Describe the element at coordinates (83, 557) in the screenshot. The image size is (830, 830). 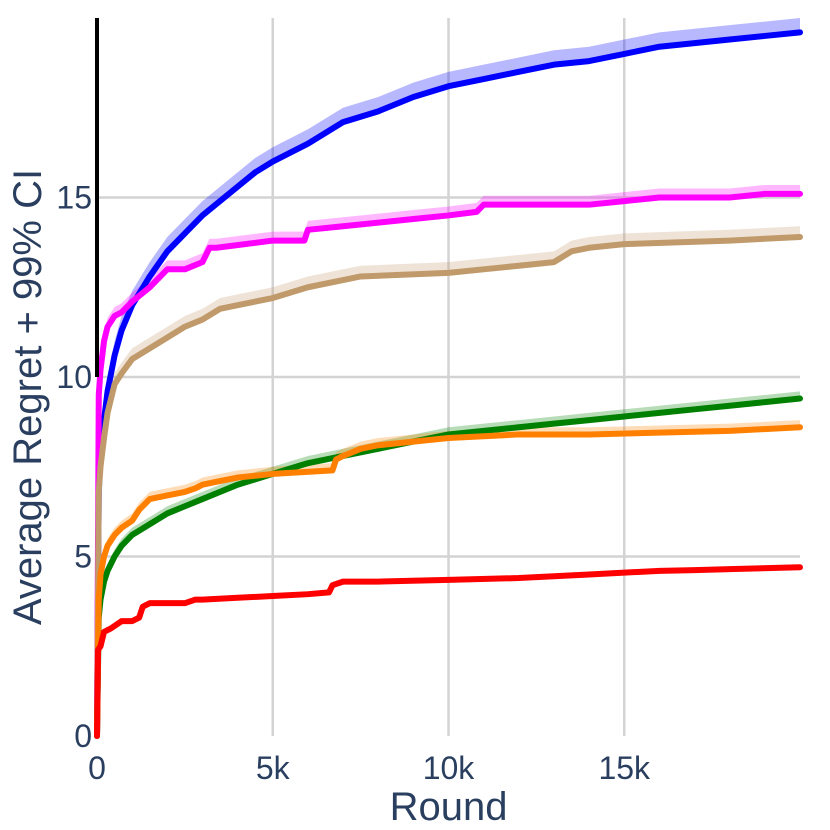
I see `y-tick-label: 5` at that location.